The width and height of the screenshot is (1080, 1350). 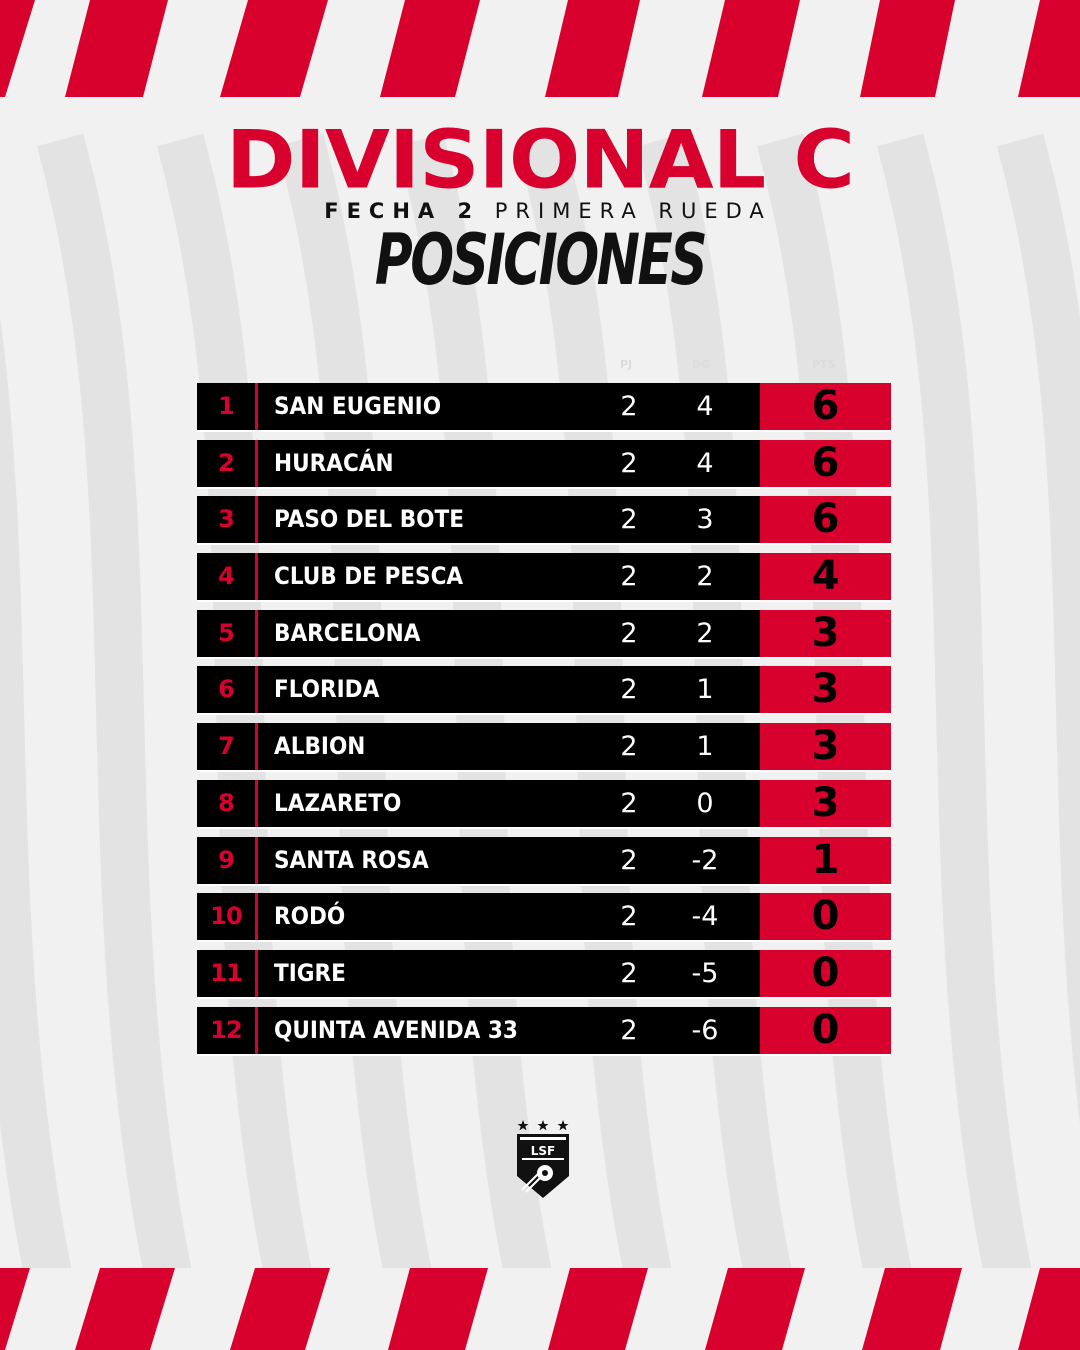 What do you see at coordinates (544, 521) in the screenshot?
I see `table-row: 3 PASO DEL BOTE 2 3 6` at bounding box center [544, 521].